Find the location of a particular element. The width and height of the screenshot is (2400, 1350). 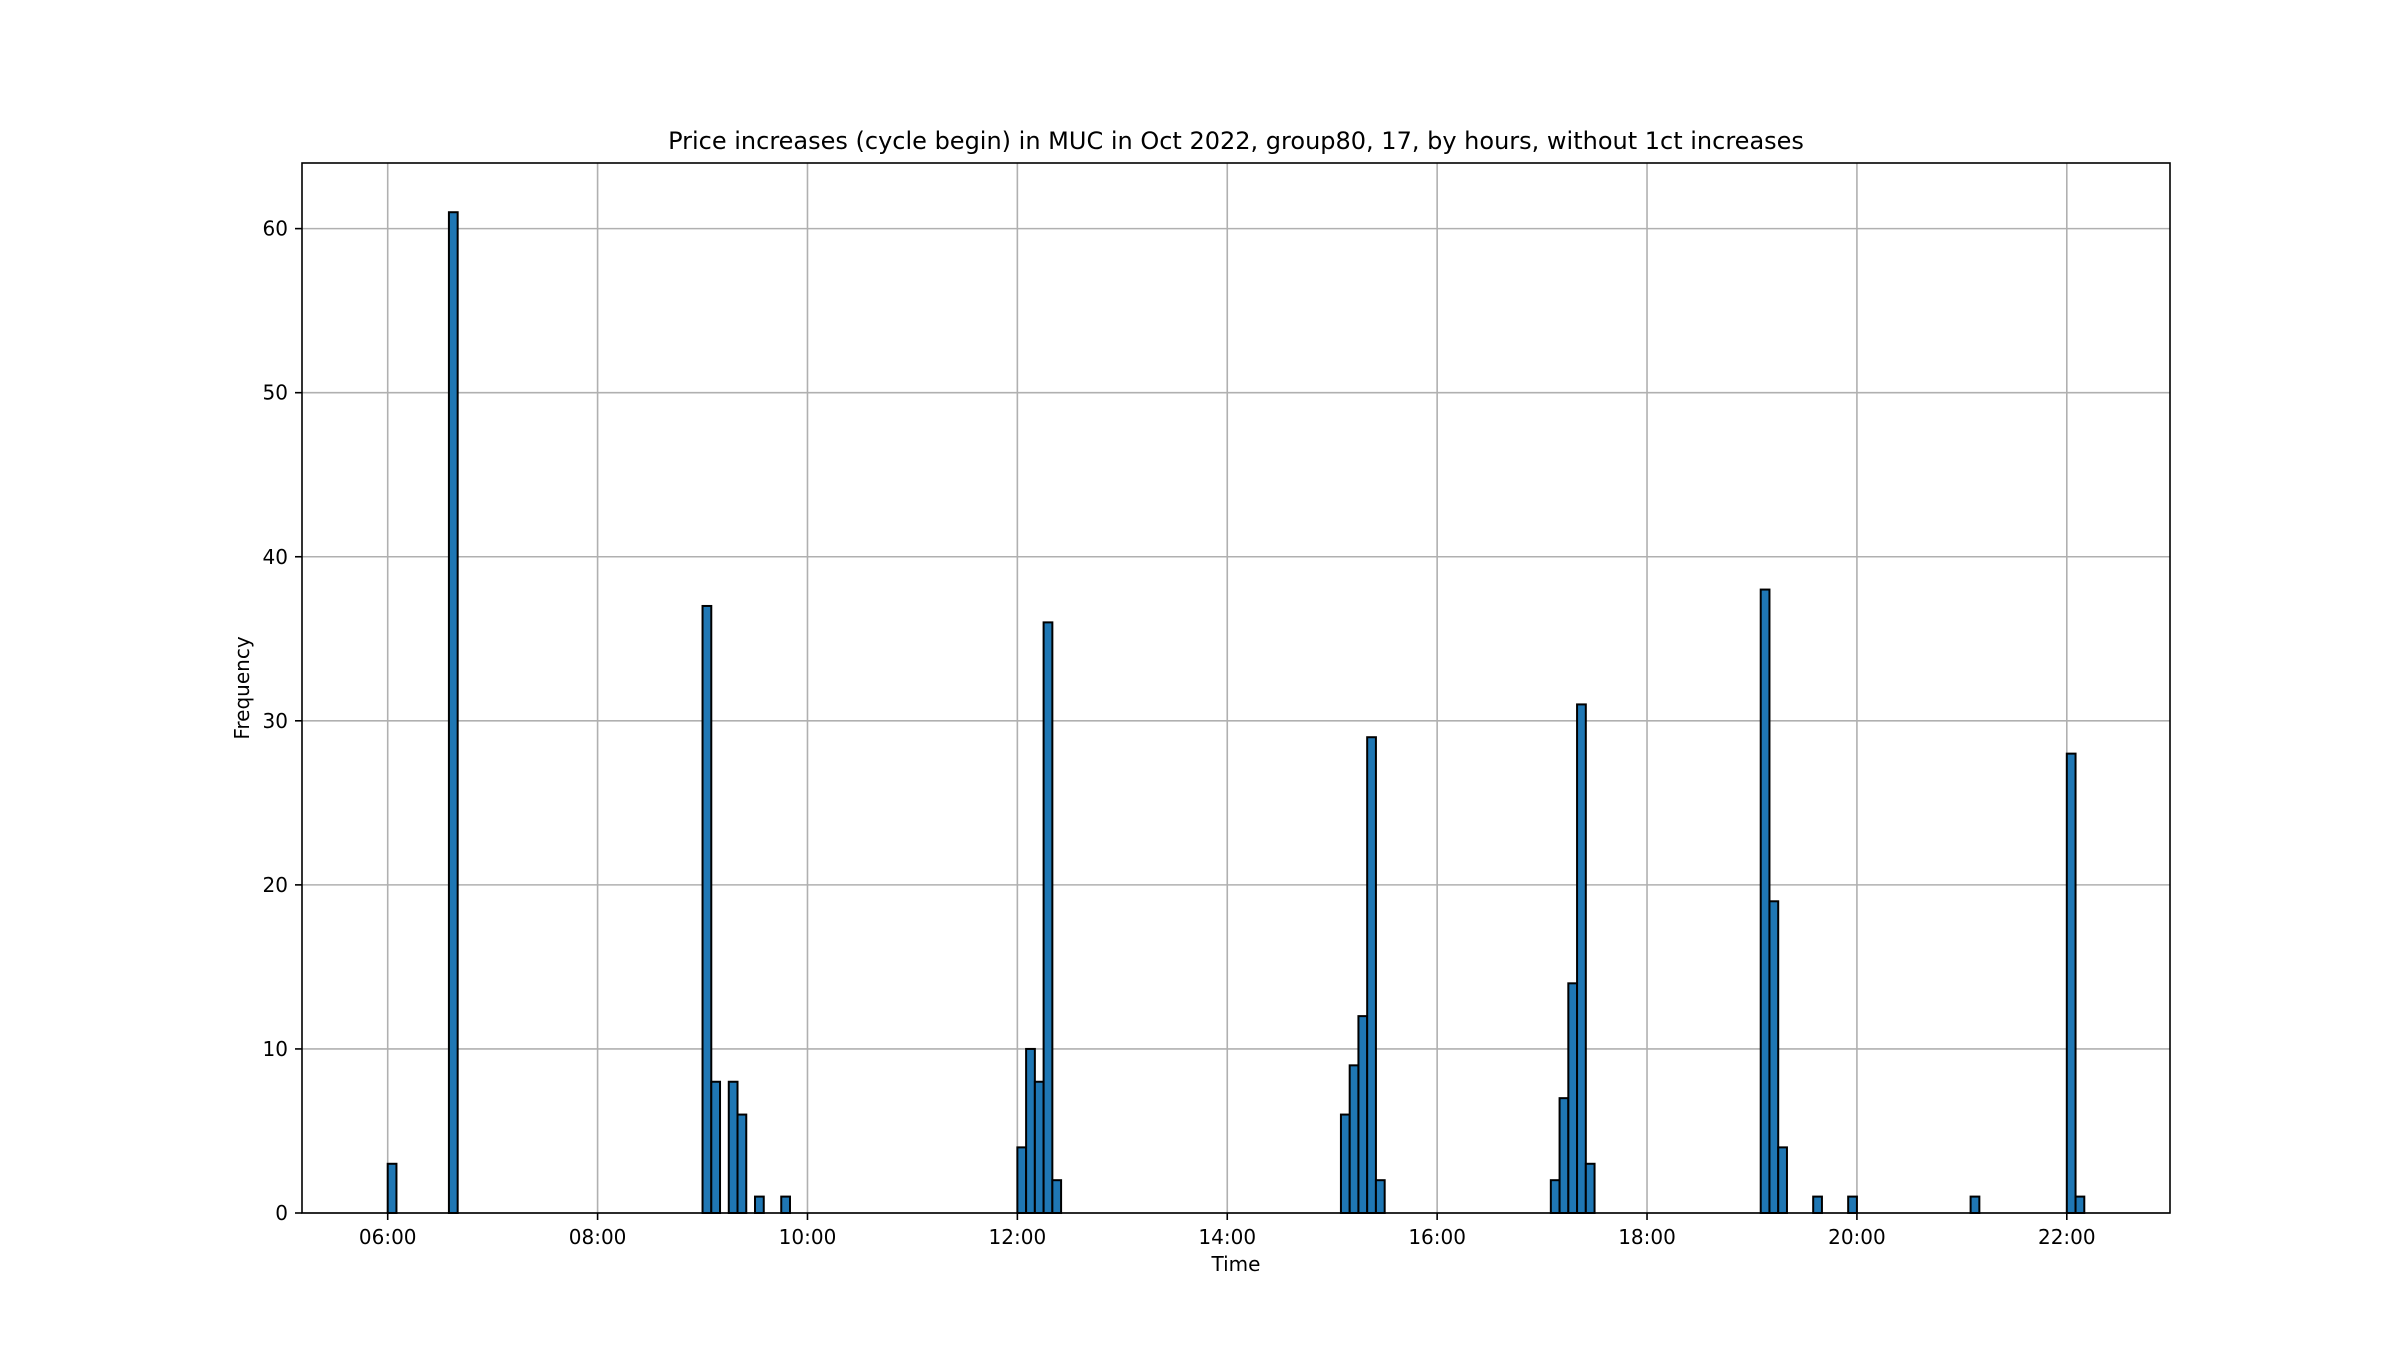

x-tick-label: 16:00 is located at coordinates (1437, 1237).